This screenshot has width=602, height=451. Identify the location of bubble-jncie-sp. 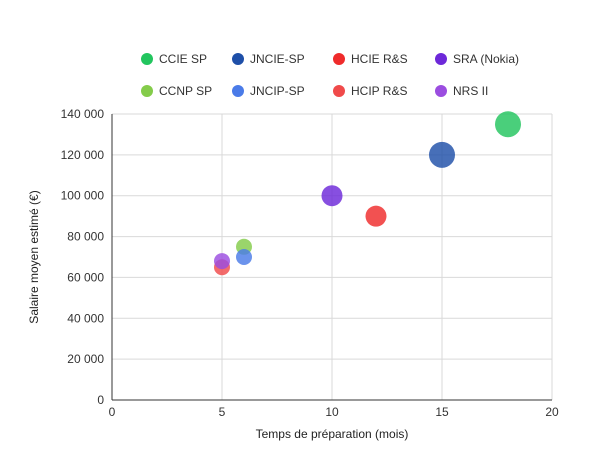
(442, 154).